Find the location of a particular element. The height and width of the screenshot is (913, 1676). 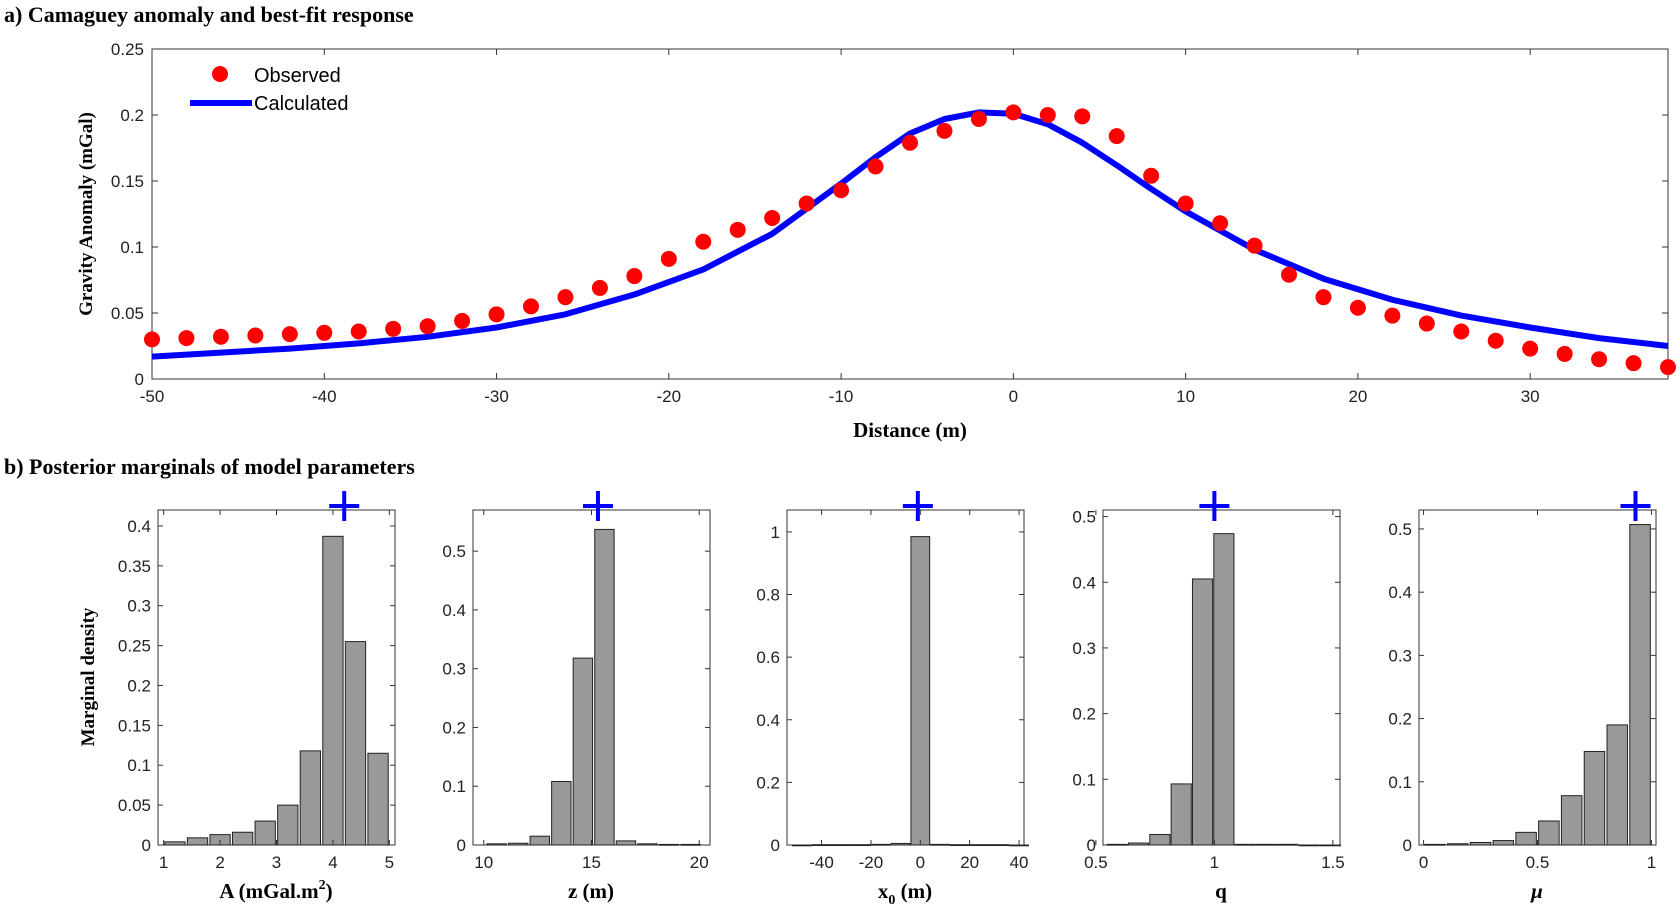

subplot-x0-xlabel: x0 (m) is located at coordinates (905, 893).